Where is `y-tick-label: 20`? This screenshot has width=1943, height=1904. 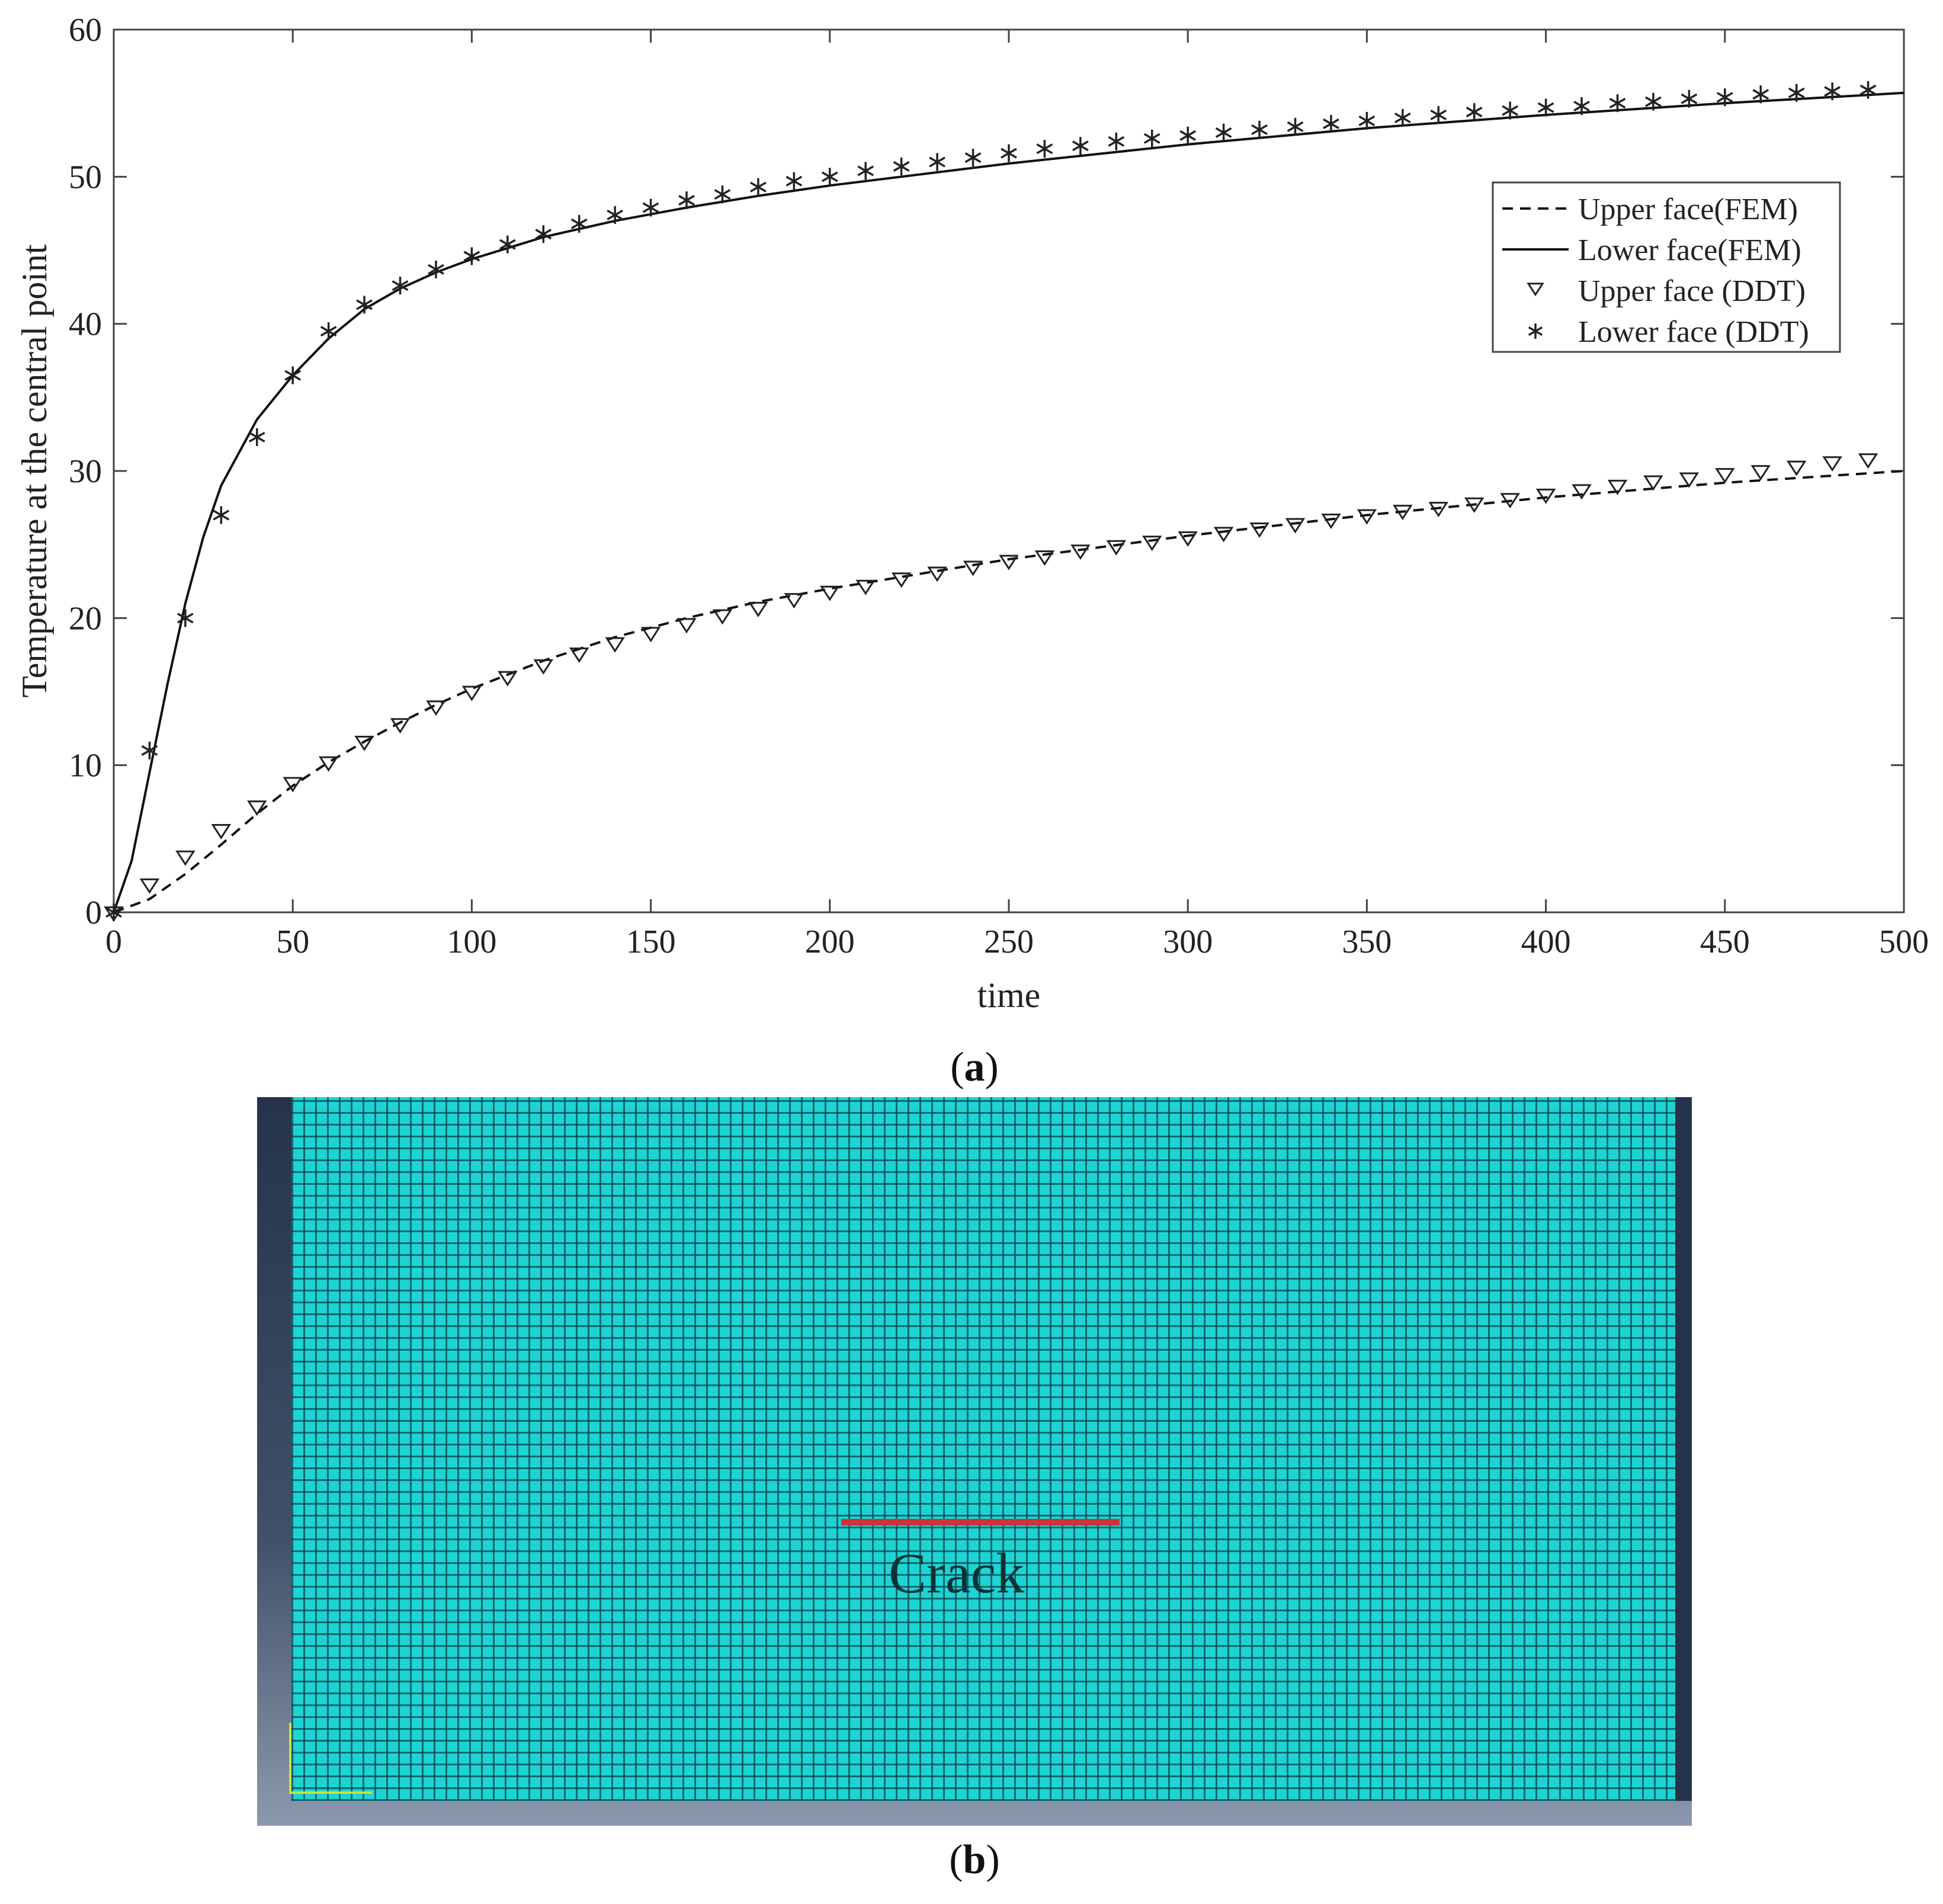 y-tick-label: 20 is located at coordinates (85, 618).